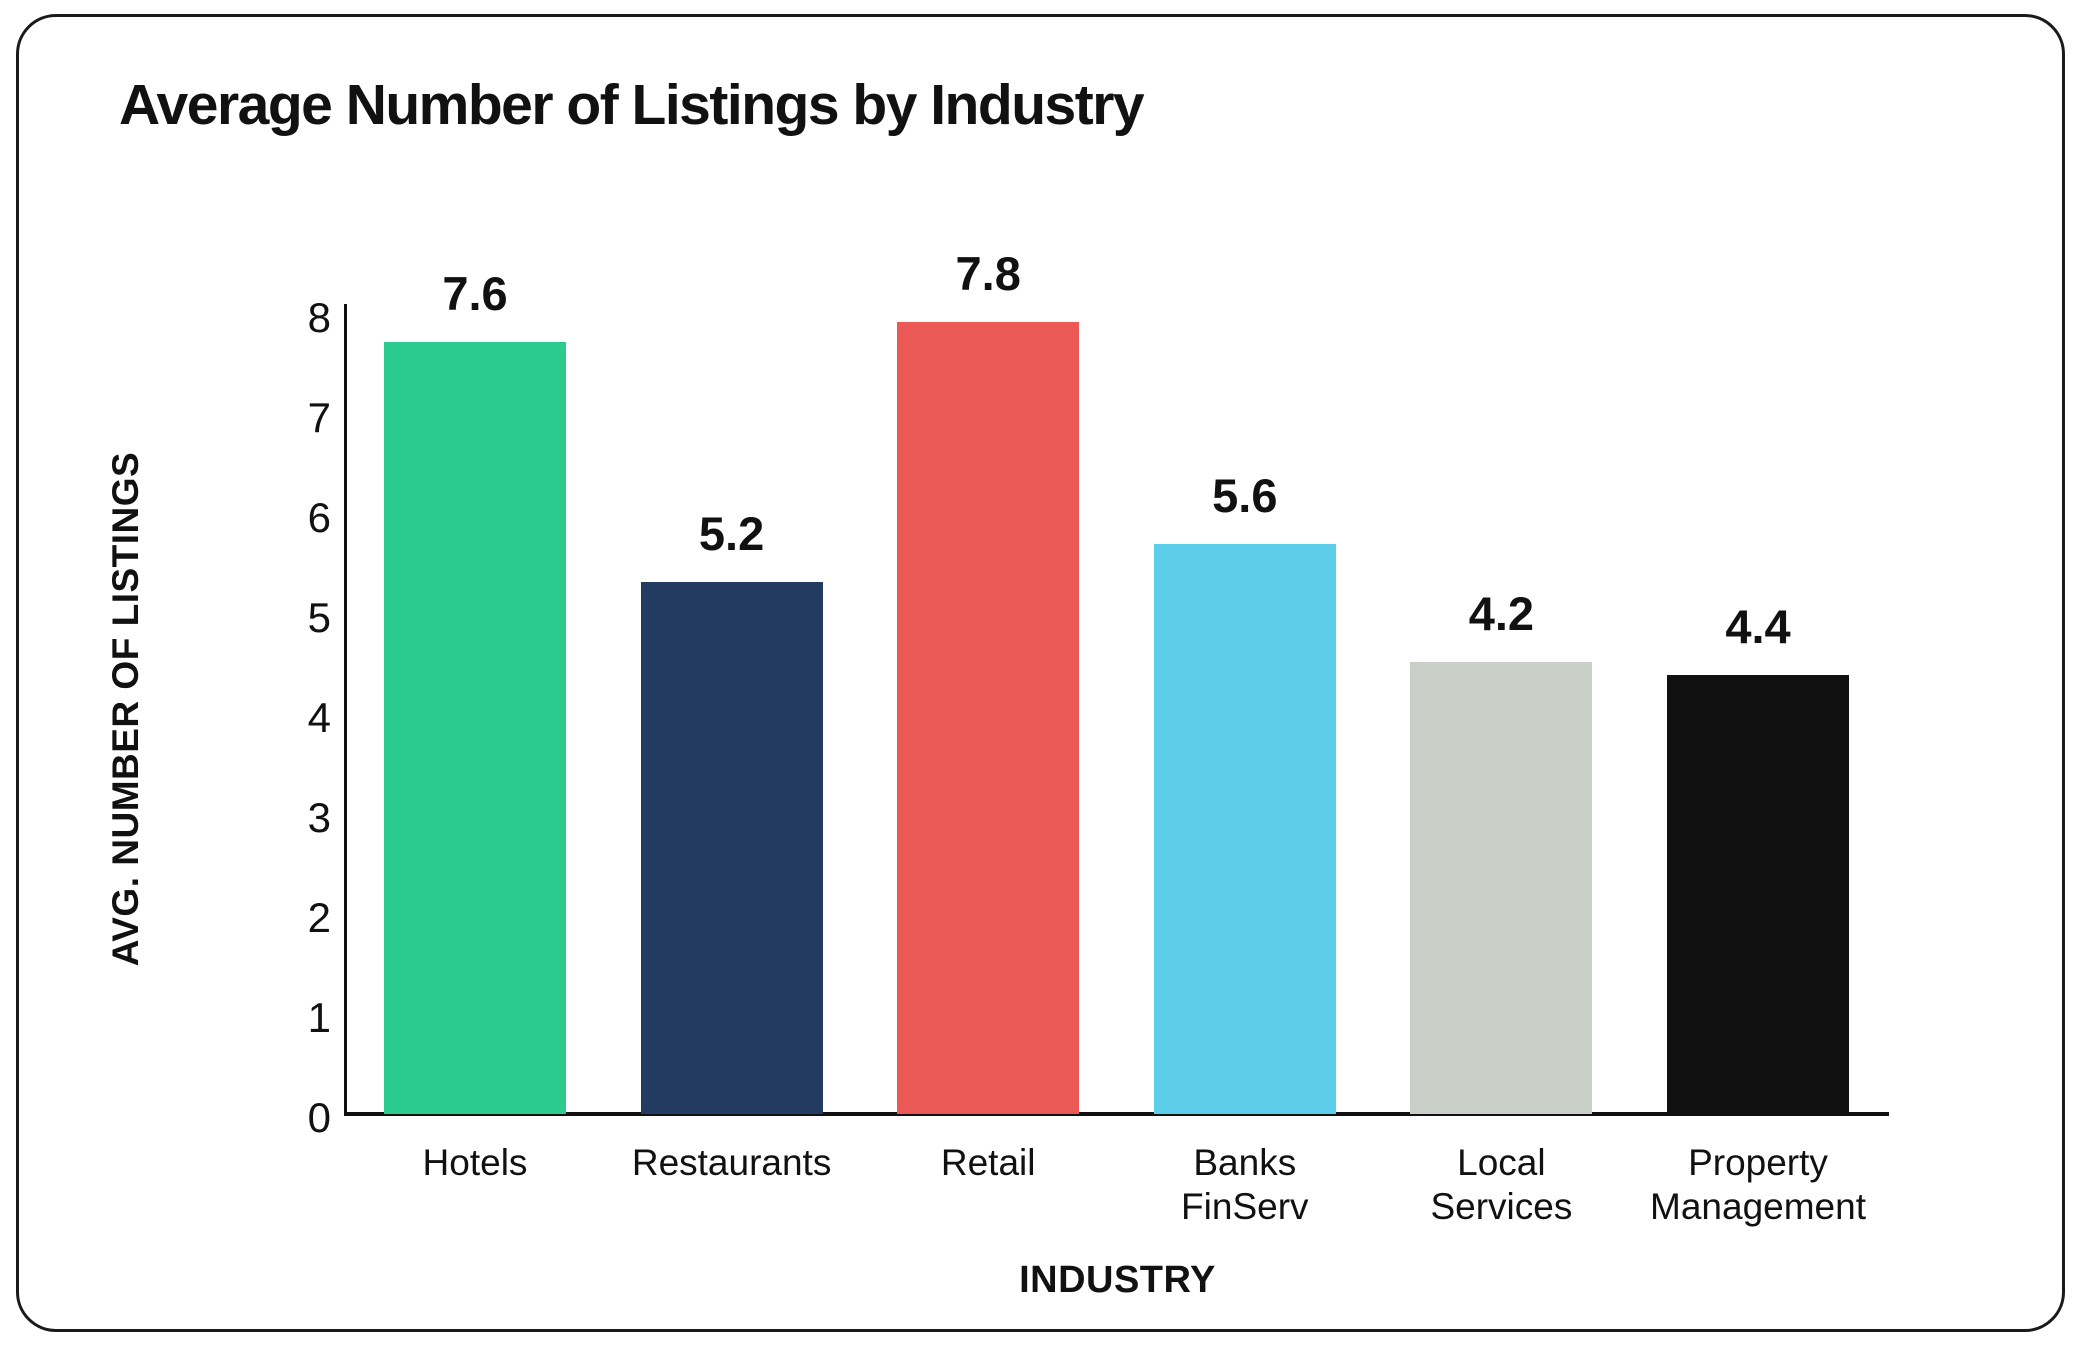 The width and height of the screenshot is (2085, 1356). Describe the element at coordinates (125, 709) in the screenshot. I see `y-axis-title: AVG. NUMBER OF LISTINGS` at that location.